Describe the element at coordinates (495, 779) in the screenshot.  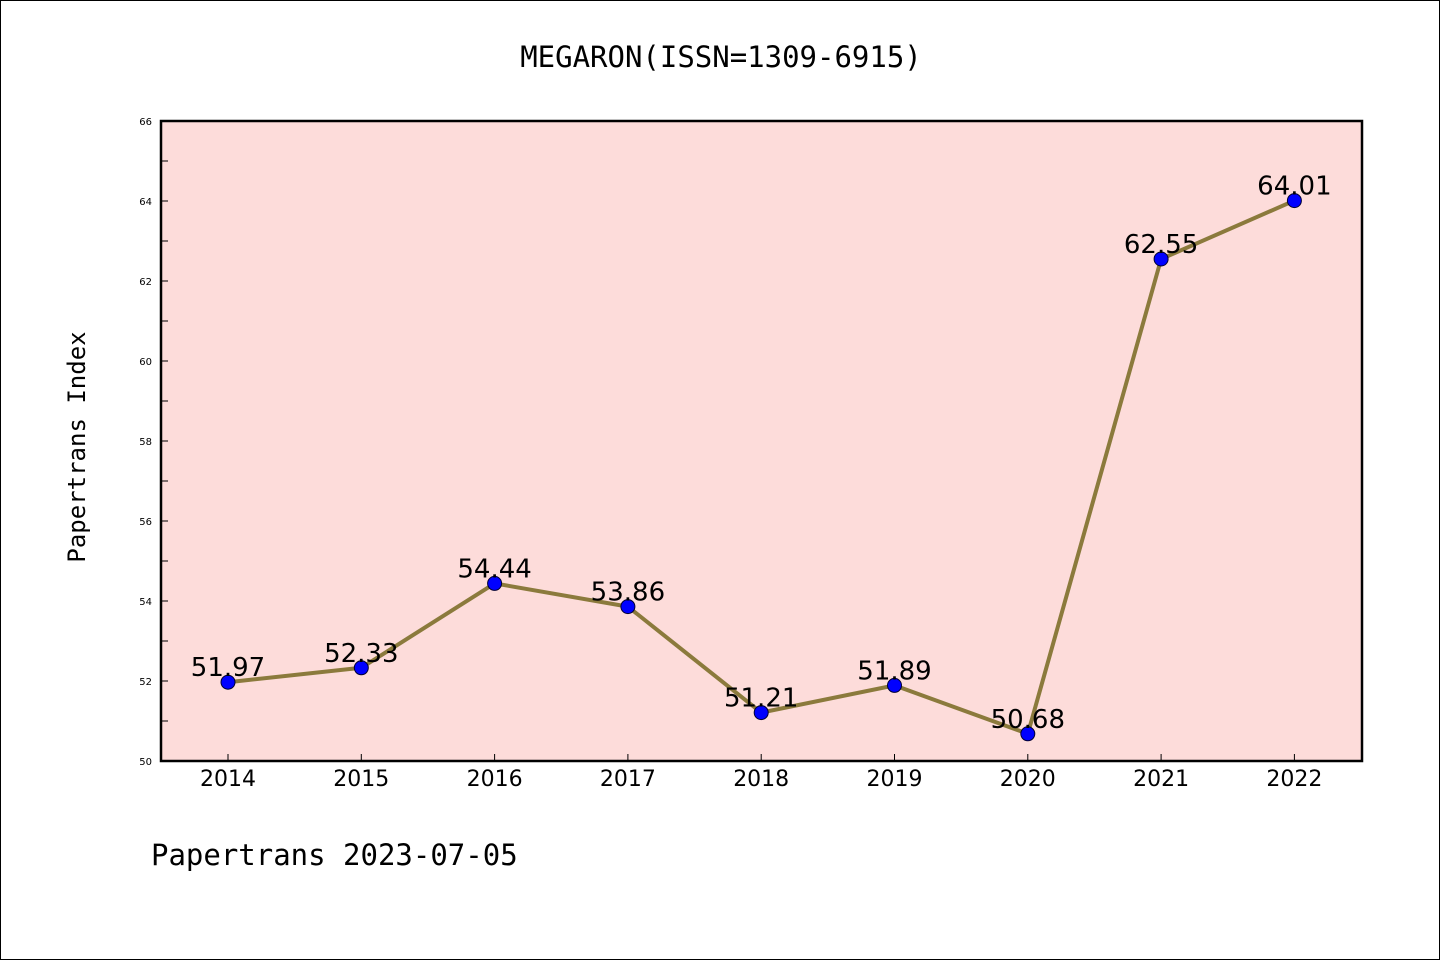
I see `x-tick-label: 2016` at that location.